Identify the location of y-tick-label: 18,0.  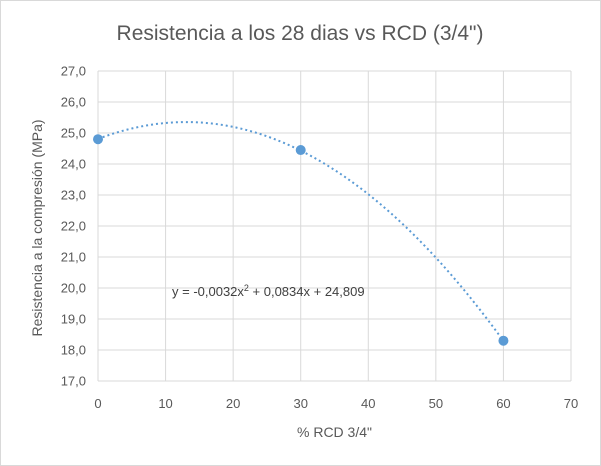
(73, 350).